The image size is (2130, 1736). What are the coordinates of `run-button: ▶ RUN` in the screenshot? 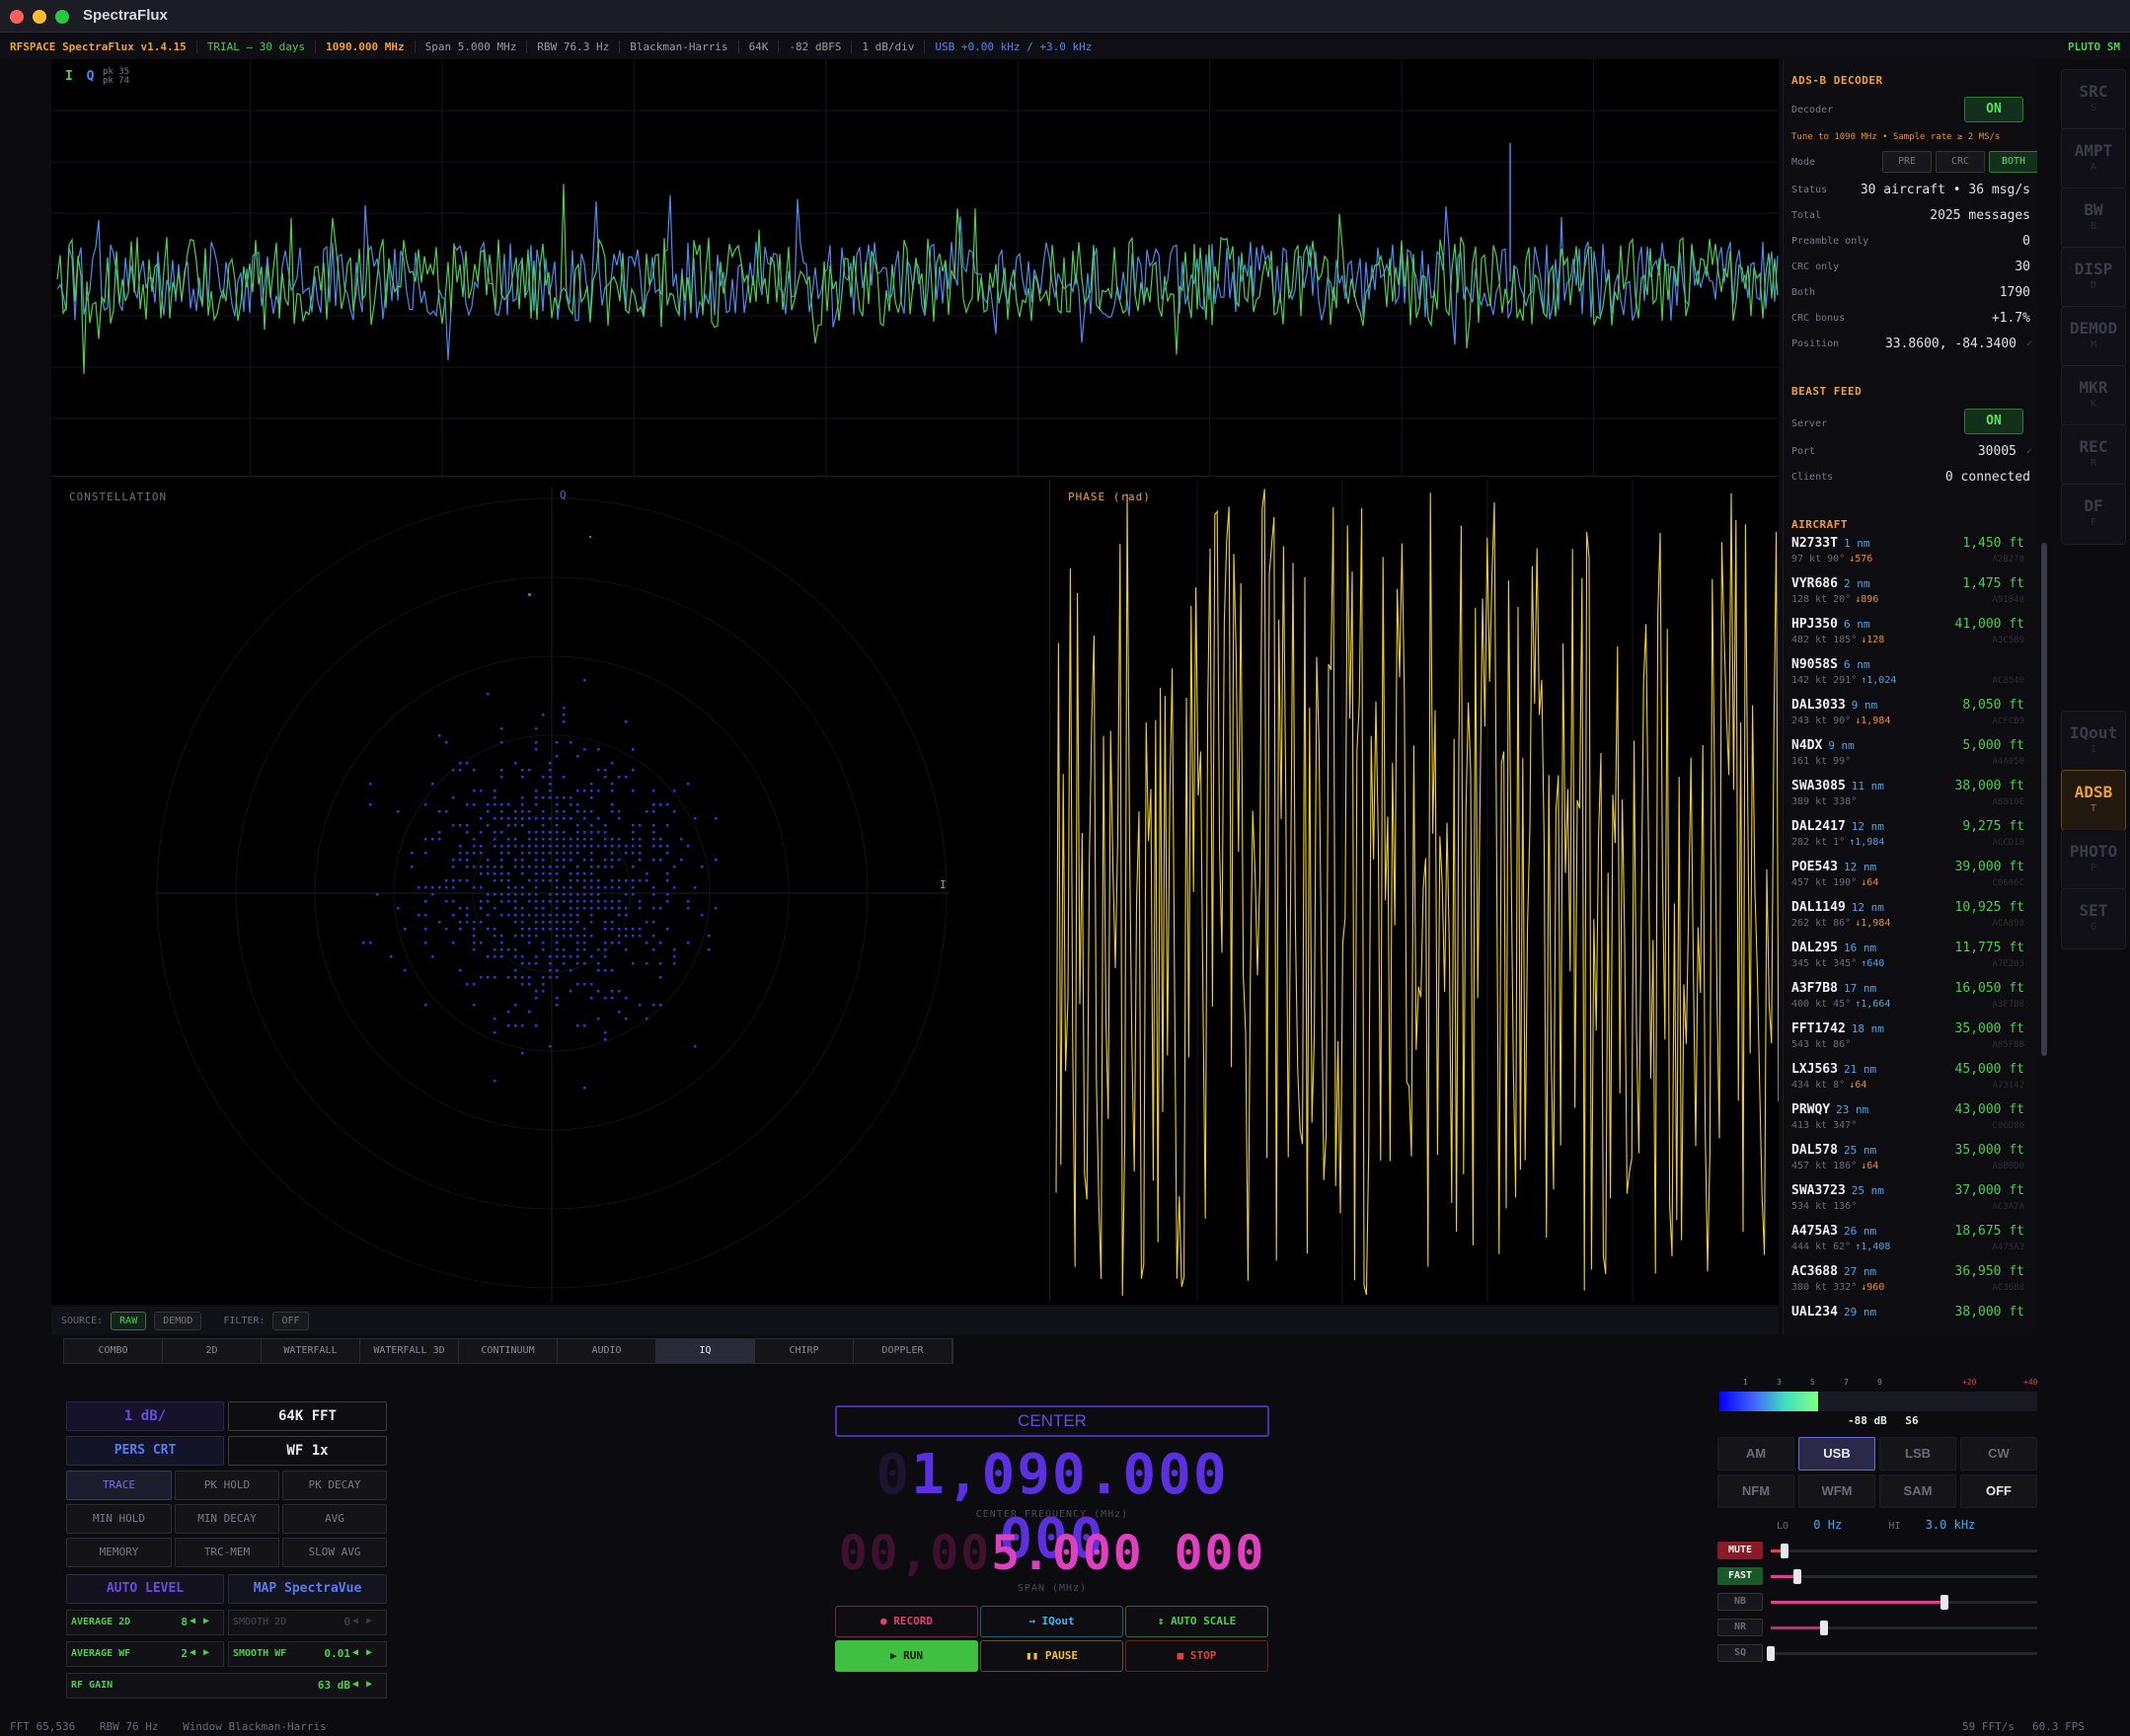 It's located at (906, 1656).